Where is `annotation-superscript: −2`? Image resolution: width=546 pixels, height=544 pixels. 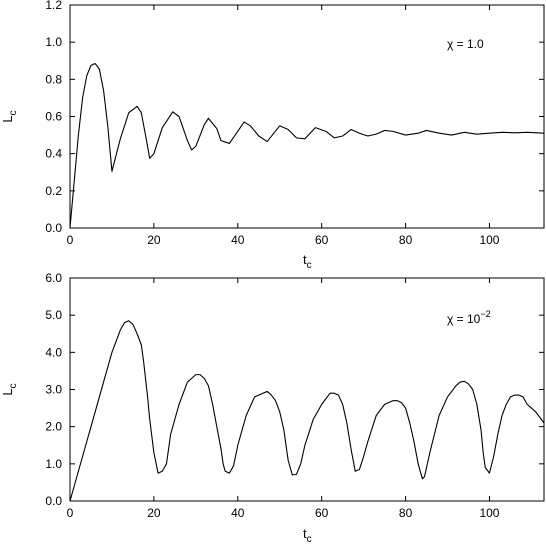 annotation-superscript: −2 is located at coordinates (485, 314).